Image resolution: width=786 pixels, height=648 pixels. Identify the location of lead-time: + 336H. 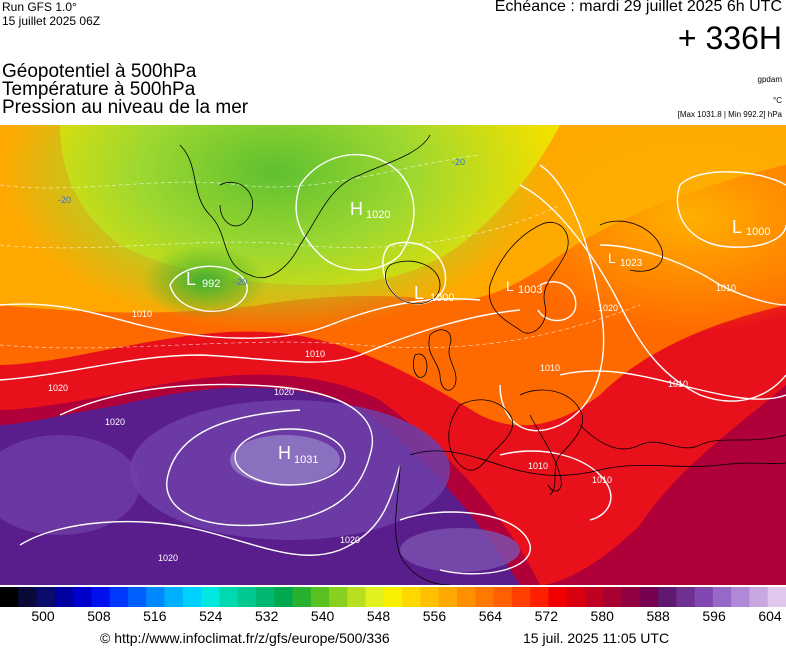
(729, 38).